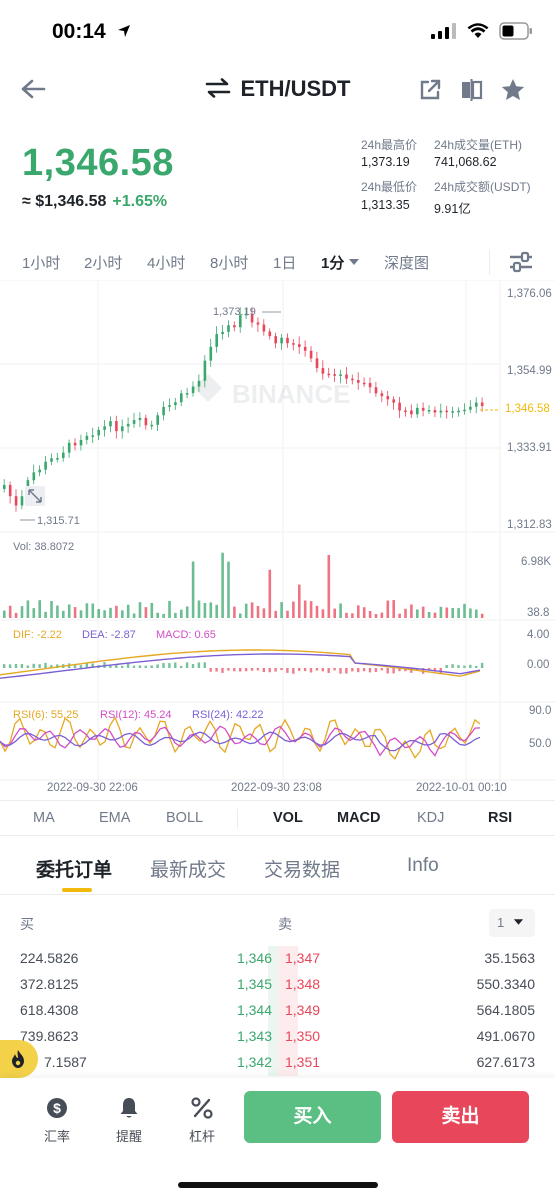 The width and height of the screenshot is (555, 1200). I want to click on order-book-row: 739.8623 1,343 1,350 491.0670, so click(277, 1036).